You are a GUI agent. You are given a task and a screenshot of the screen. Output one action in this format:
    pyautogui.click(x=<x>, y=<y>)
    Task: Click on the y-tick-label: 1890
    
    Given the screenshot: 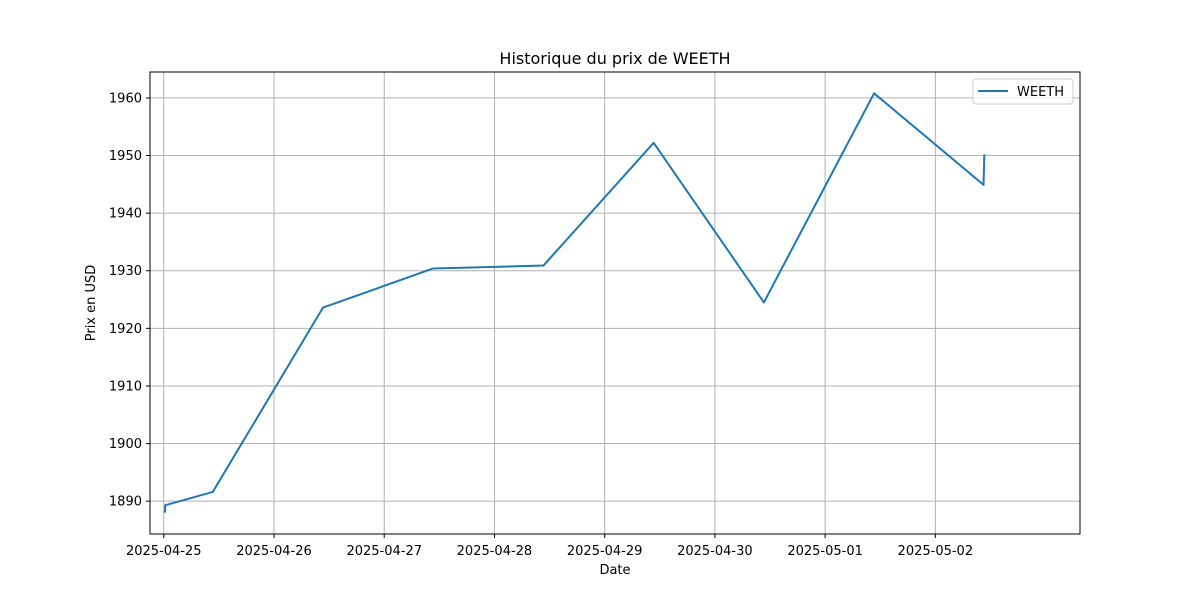 What is the action you would take?
    pyautogui.click(x=125, y=502)
    